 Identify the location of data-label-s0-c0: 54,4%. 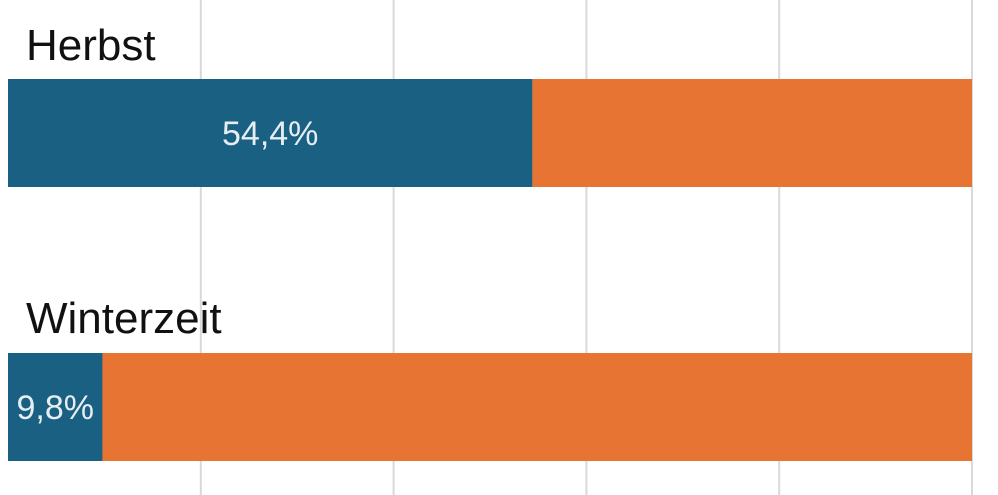
(270, 134).